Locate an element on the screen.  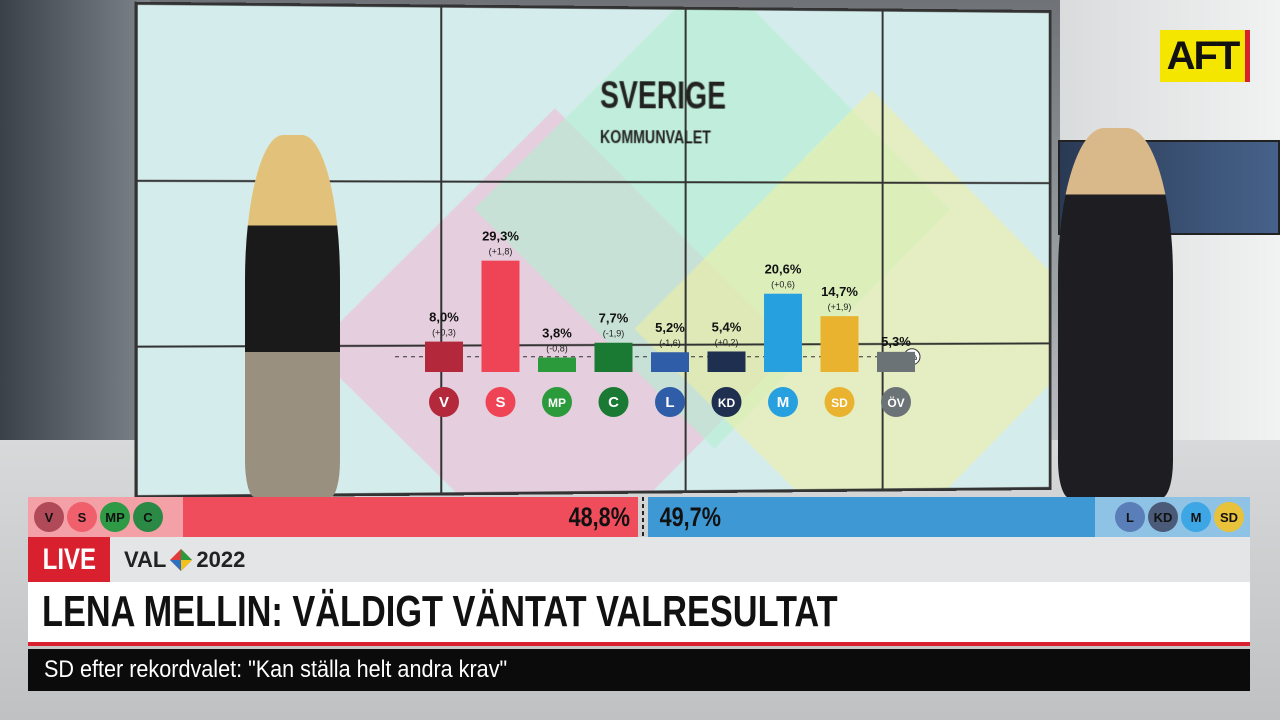
category-label: C is located at coordinates (613, 402).